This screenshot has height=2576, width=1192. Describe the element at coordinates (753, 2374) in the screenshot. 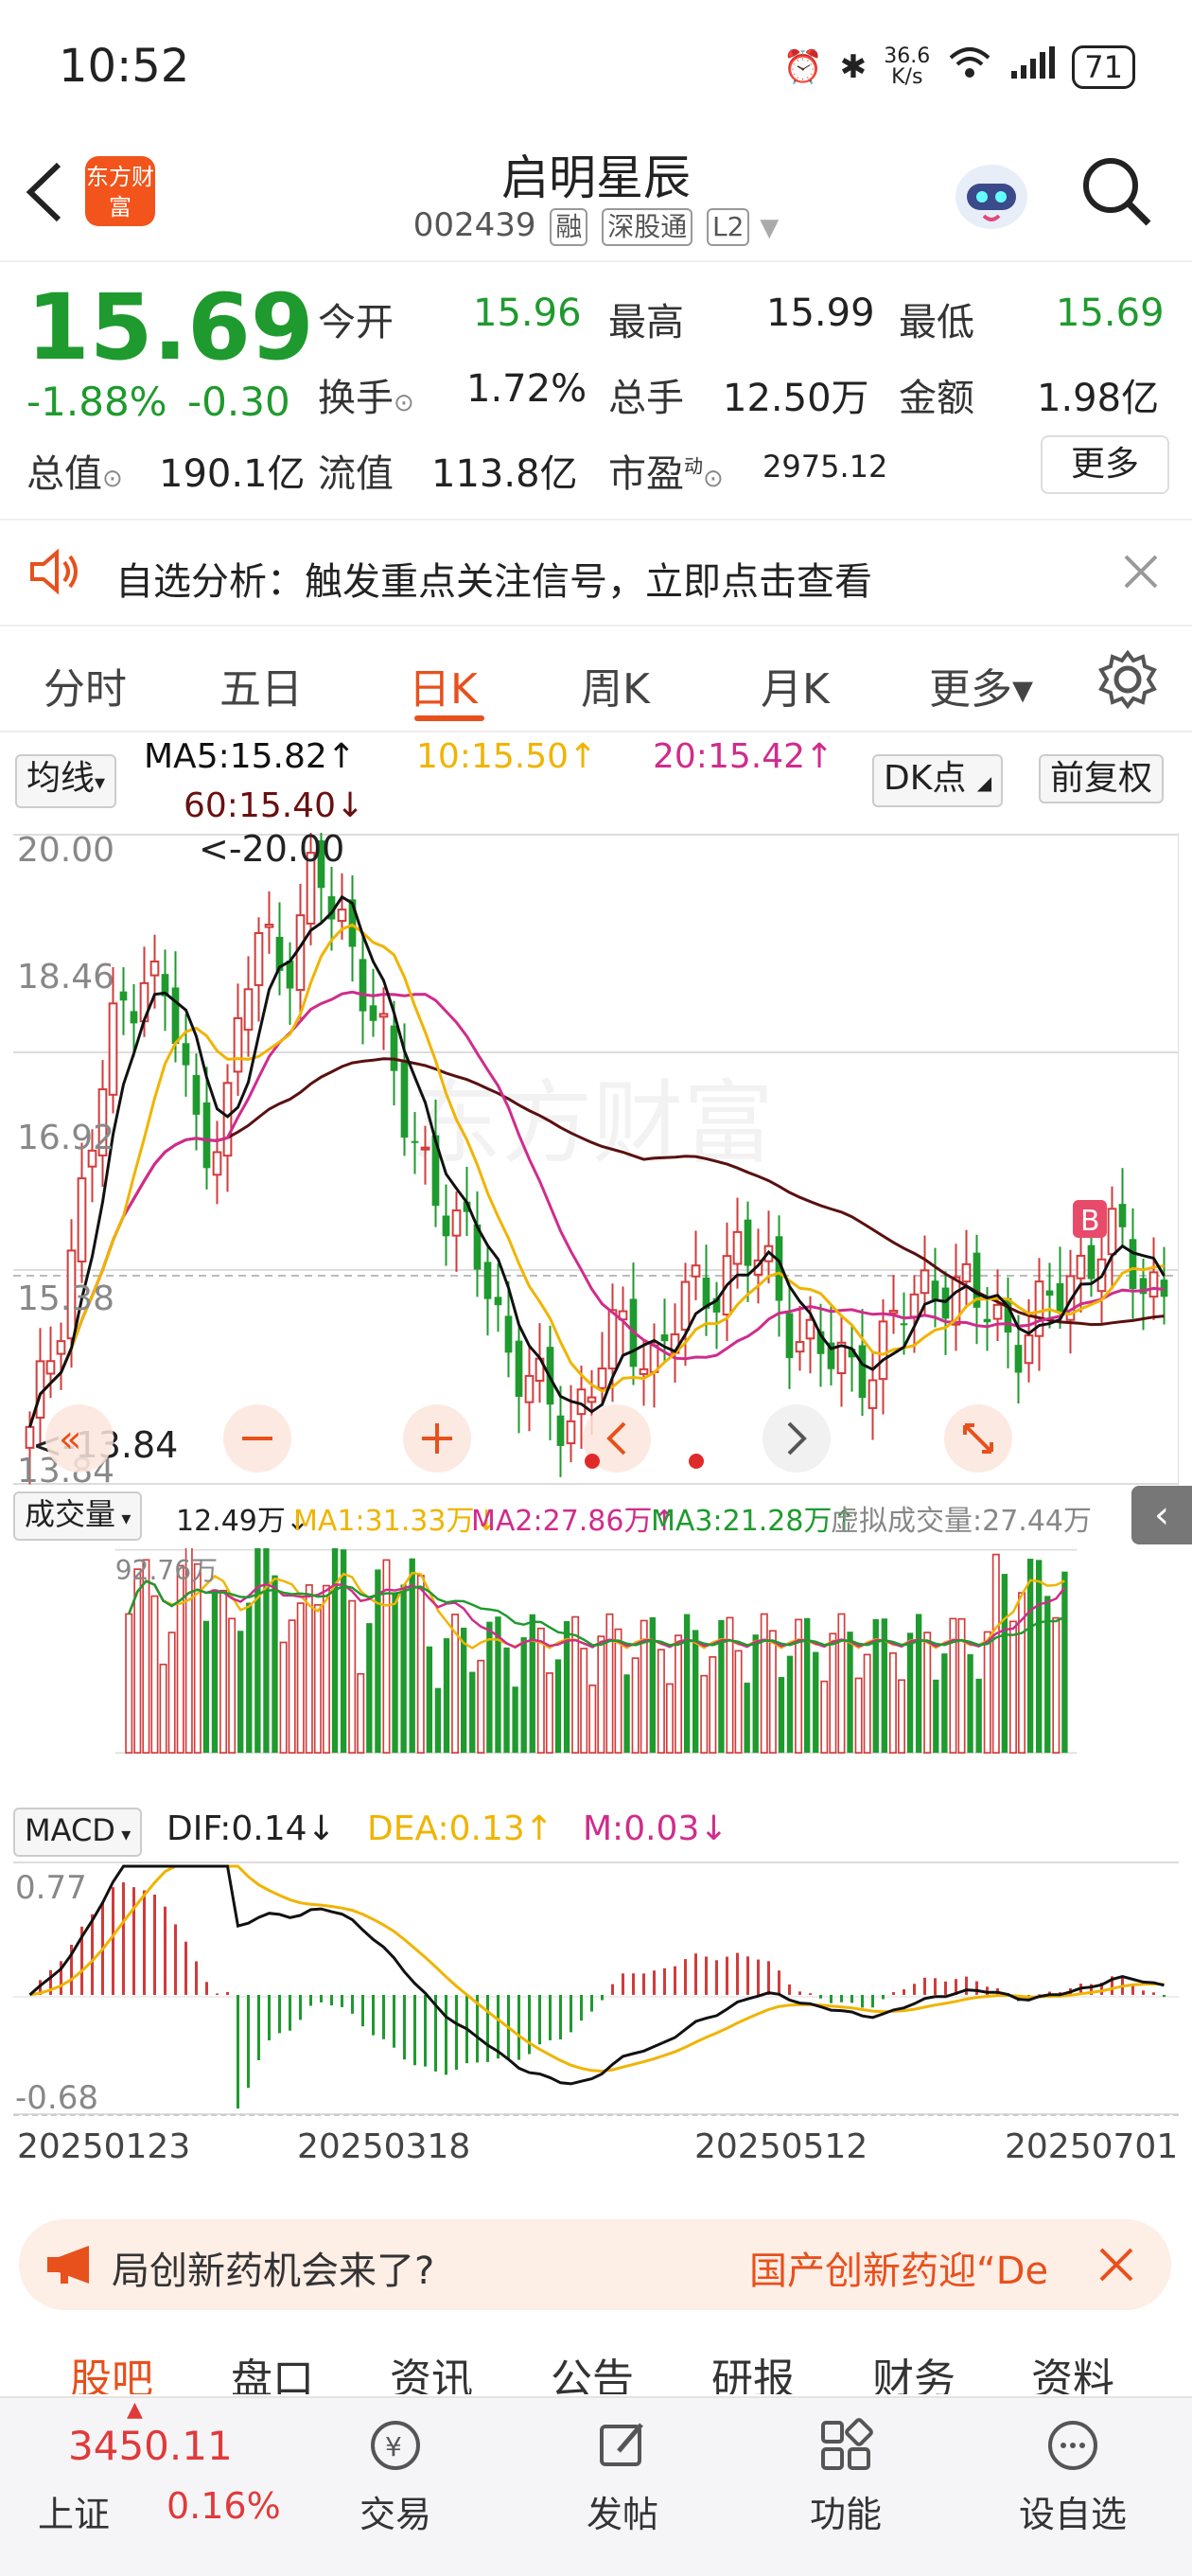

I see `tab-research: 研报` at that location.